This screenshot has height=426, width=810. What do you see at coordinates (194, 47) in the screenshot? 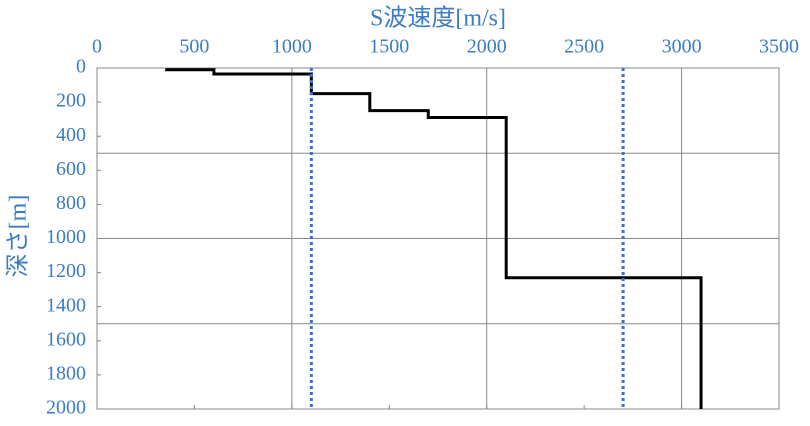
I see `x-tick-label: 500` at bounding box center [194, 47].